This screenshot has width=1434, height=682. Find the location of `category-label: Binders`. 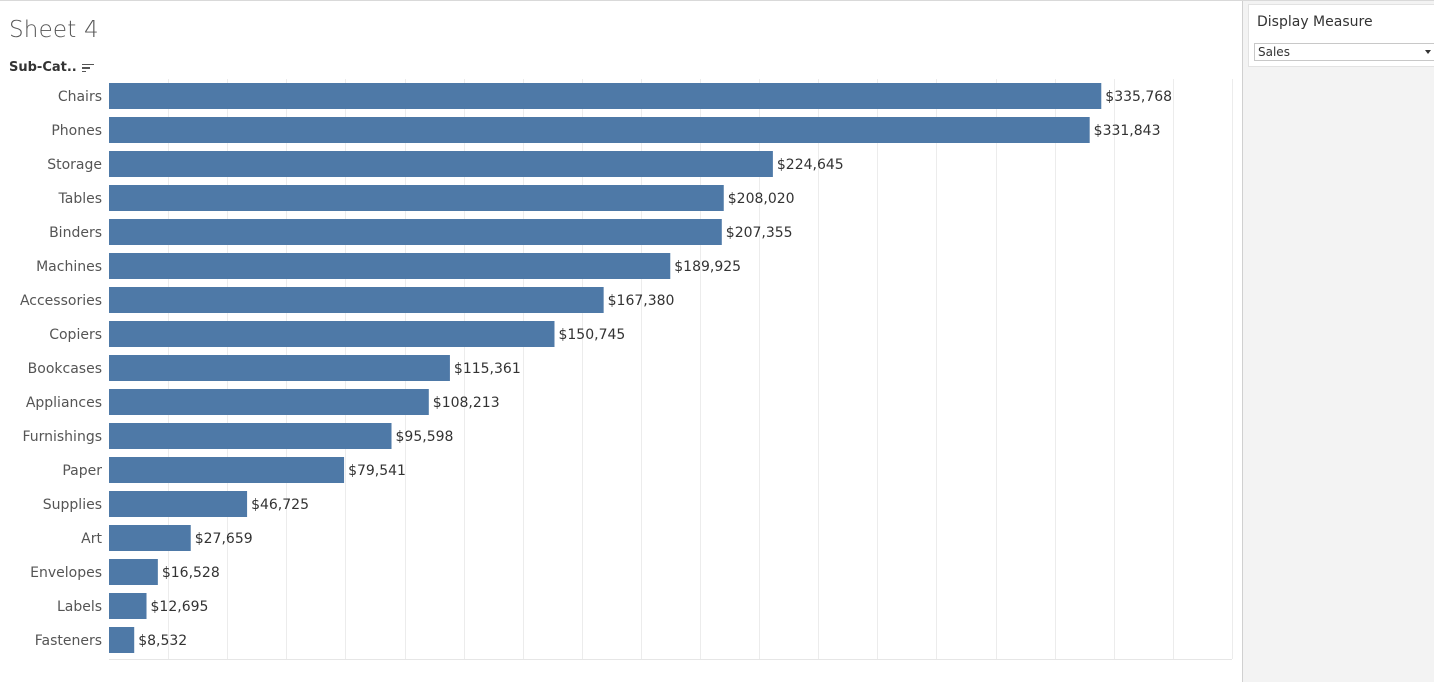

category-label: Binders is located at coordinates (75, 233).